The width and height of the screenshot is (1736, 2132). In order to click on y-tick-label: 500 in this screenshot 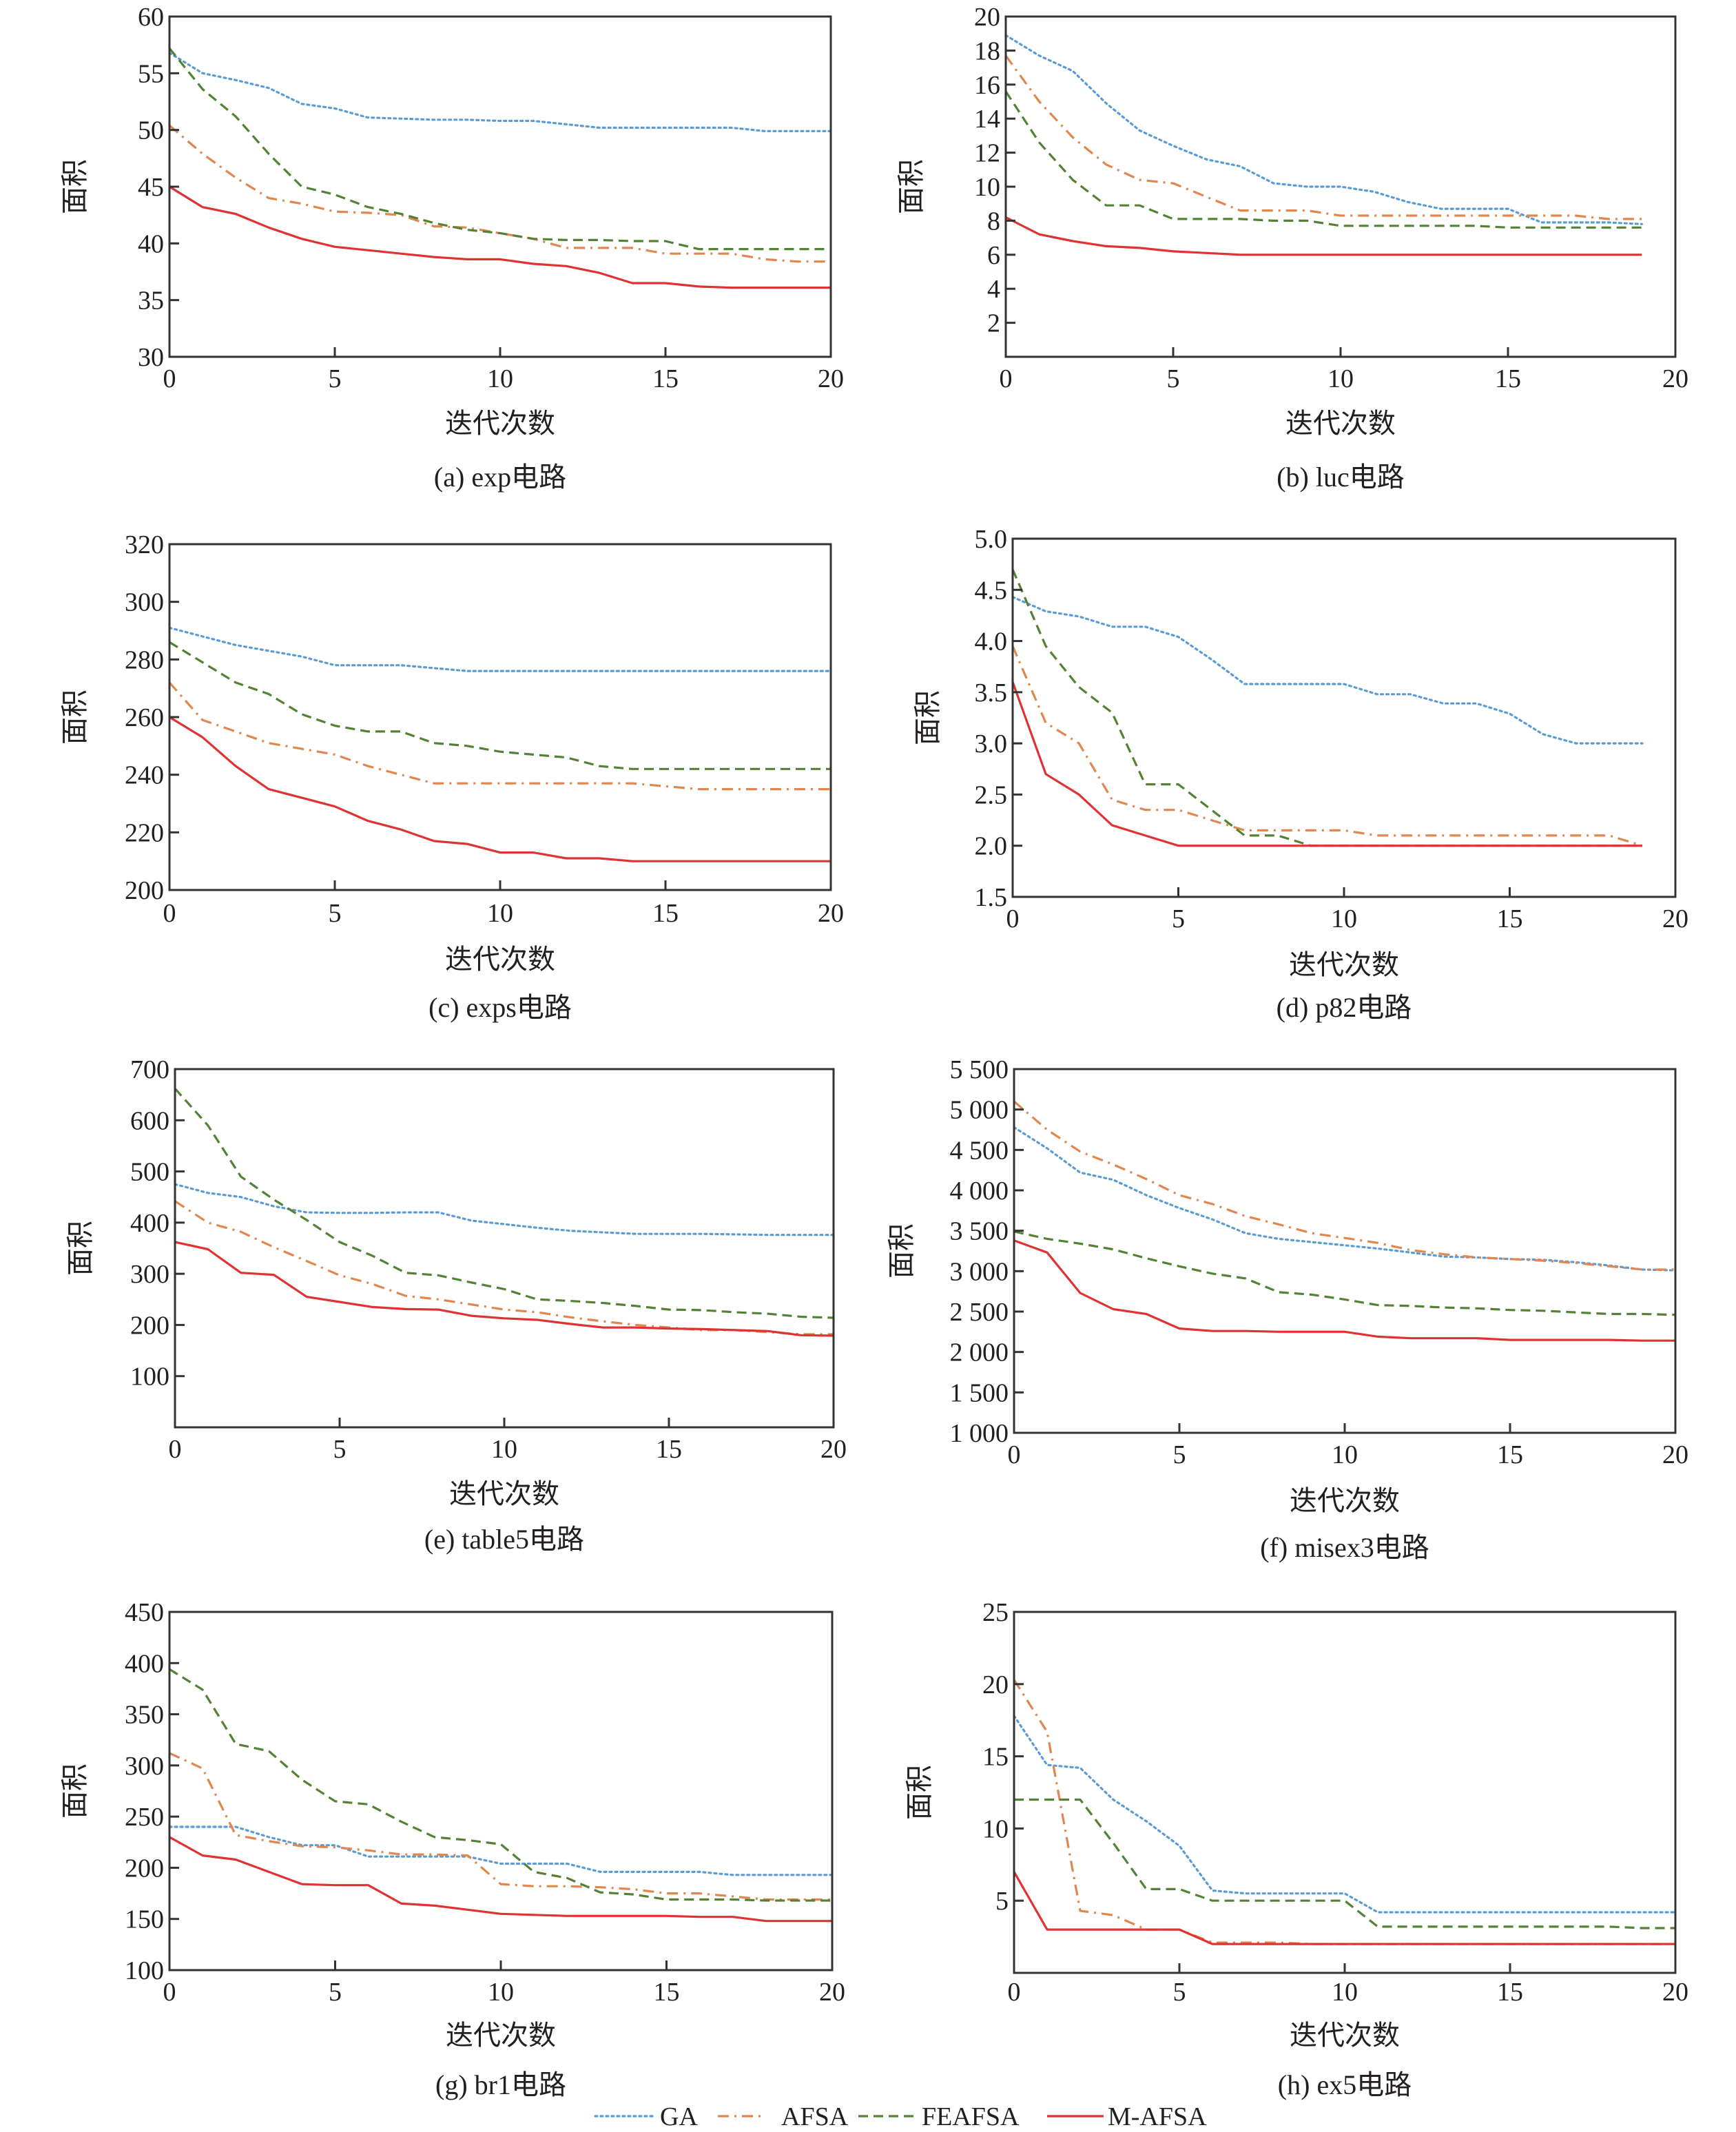, I will do `click(149, 1173)`.